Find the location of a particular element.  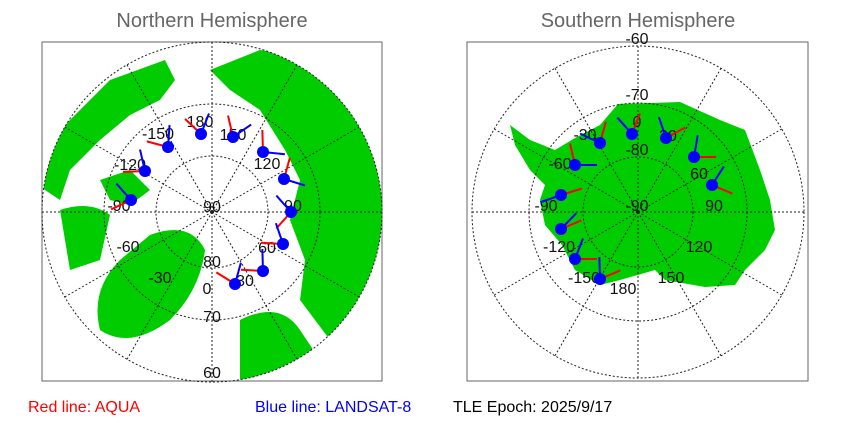

longitude-label: -30 is located at coordinates (159, 278).